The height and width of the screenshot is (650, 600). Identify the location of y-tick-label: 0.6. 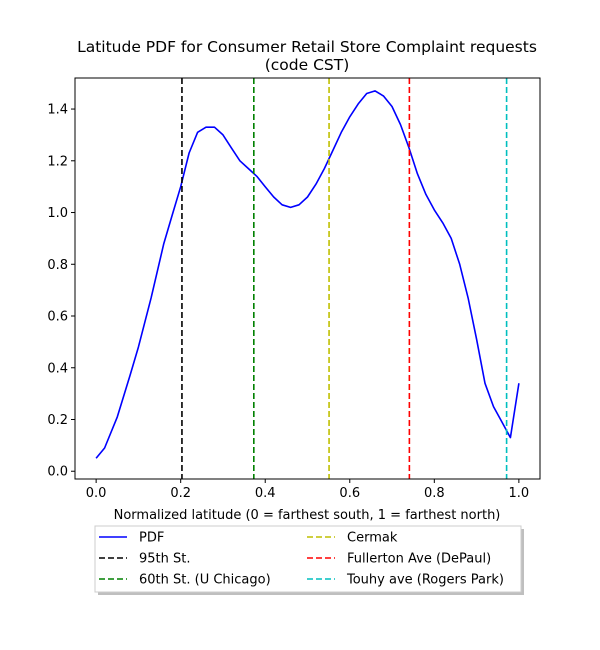
(57, 317).